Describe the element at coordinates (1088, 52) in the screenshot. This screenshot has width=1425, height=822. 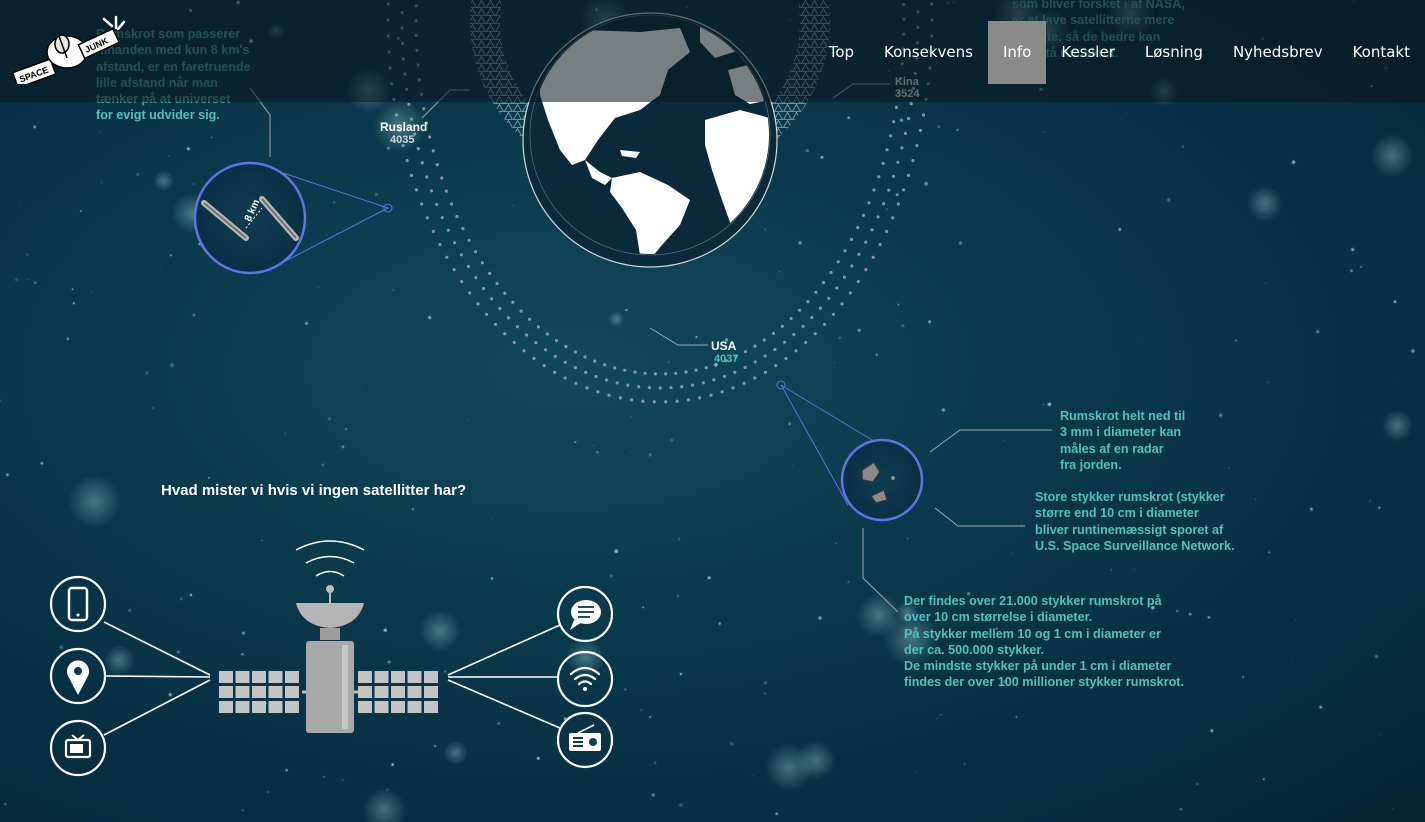
I see `nav-item-kessler: Kessler` at that location.